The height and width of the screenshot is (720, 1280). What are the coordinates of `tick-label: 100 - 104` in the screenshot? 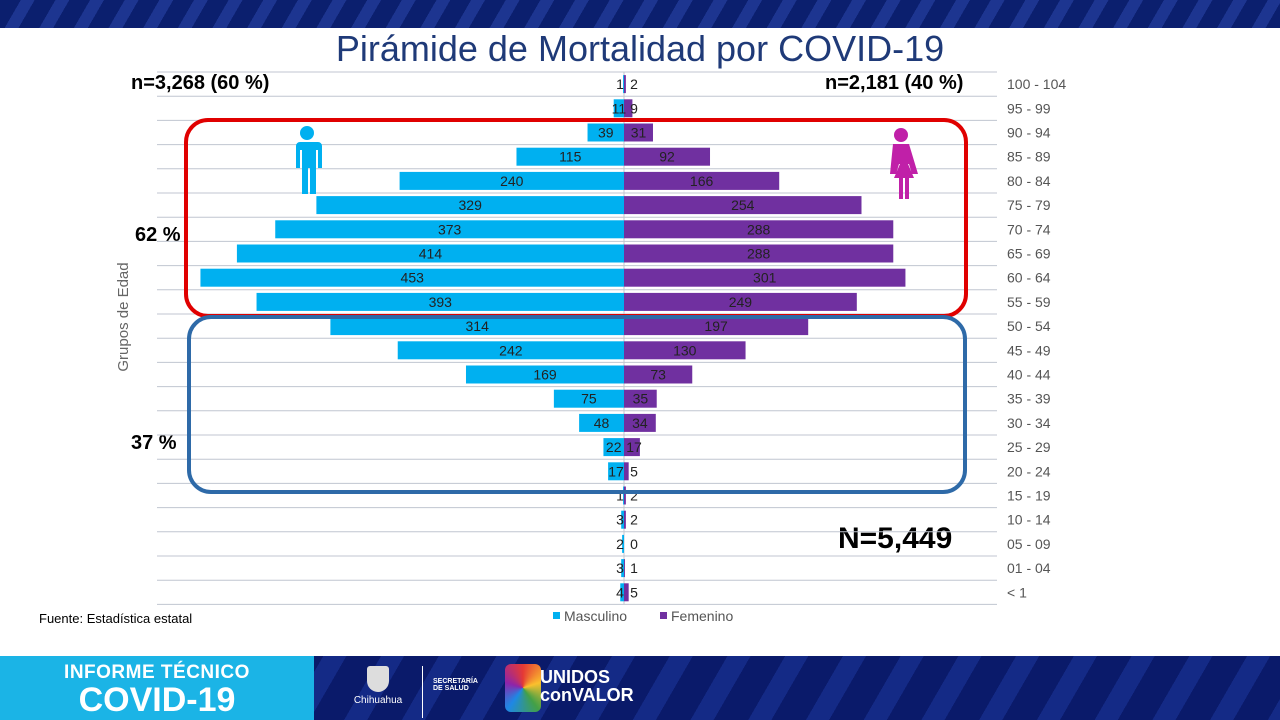 It's located at (1036, 84).